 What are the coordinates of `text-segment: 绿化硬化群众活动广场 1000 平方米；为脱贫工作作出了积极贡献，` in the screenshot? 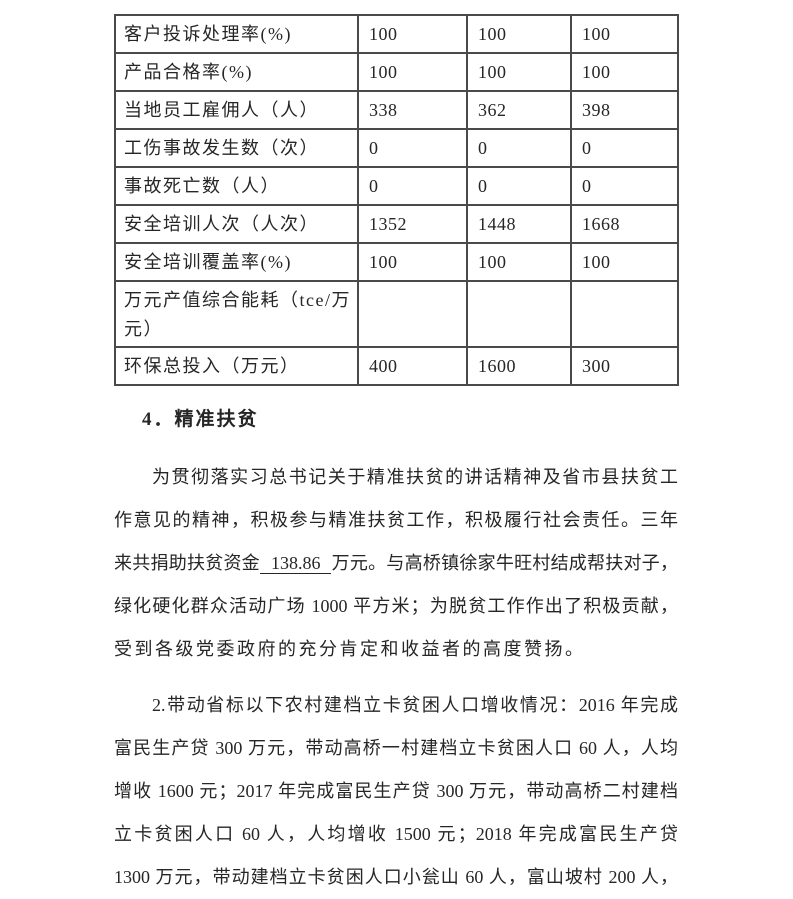 It's located at (396, 606).